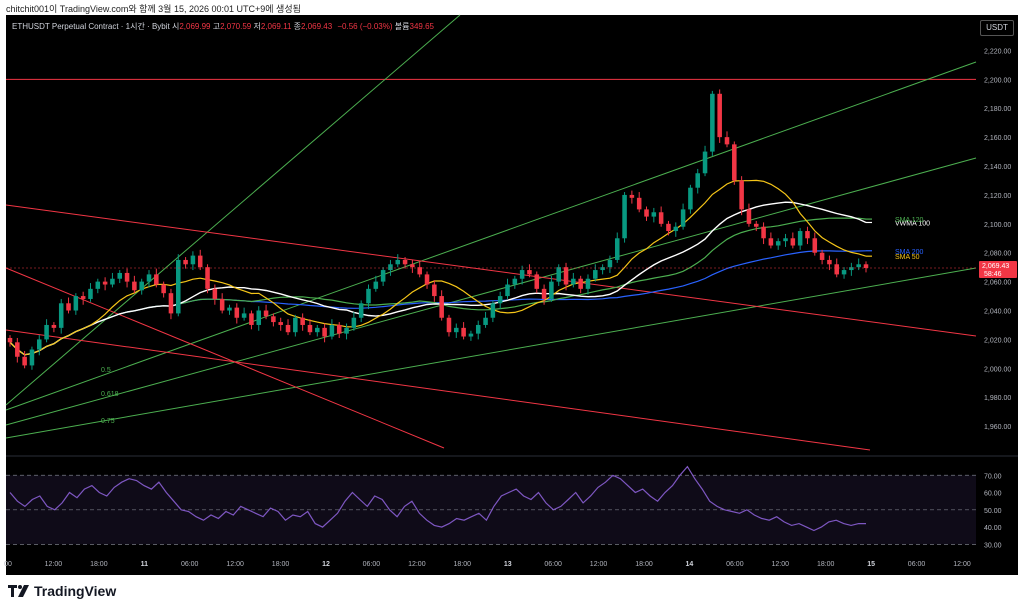 The width and height of the screenshot is (1024, 609). I want to click on low-label: 저, so click(257, 26).